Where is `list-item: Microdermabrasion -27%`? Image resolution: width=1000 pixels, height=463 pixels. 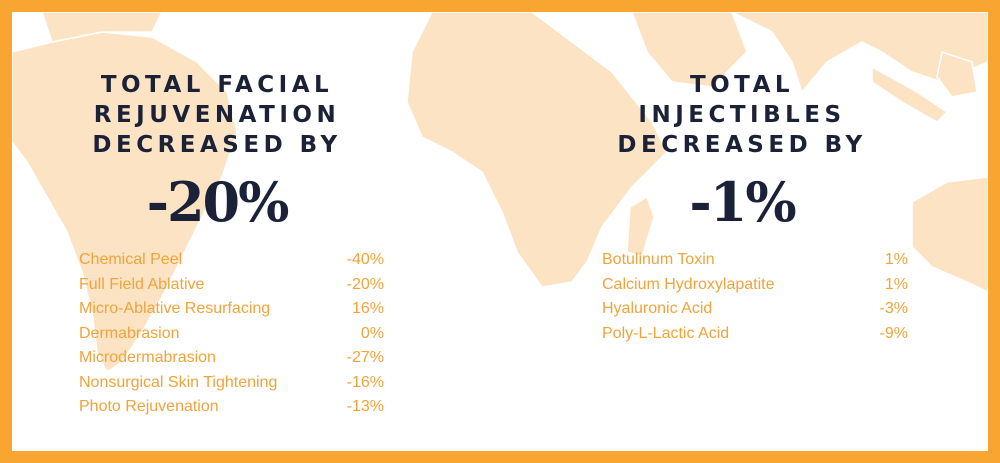 list-item: Microdermabrasion -27% is located at coordinates (231, 358).